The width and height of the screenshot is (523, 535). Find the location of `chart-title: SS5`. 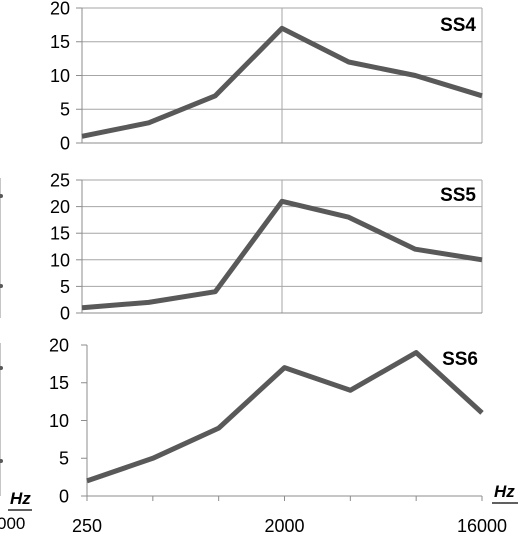

chart-title: SS5 is located at coordinates (458, 195).